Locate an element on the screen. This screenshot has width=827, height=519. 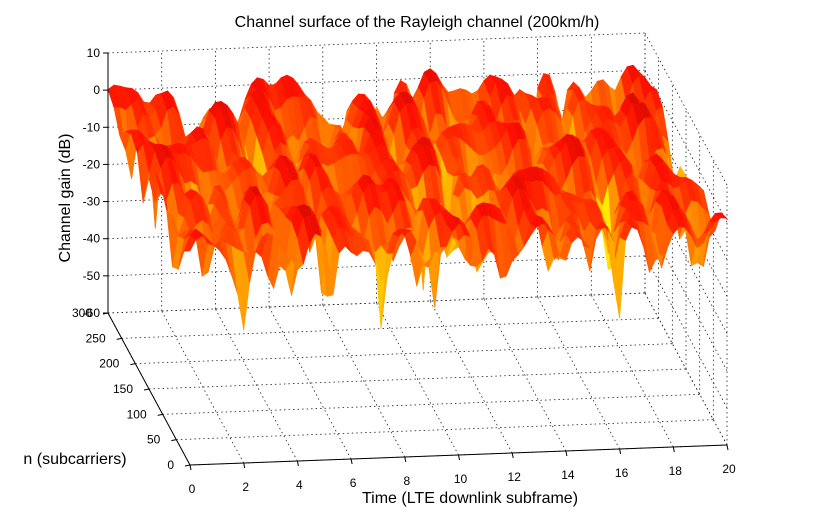
z-tick-label: -60 is located at coordinates (92, 313).